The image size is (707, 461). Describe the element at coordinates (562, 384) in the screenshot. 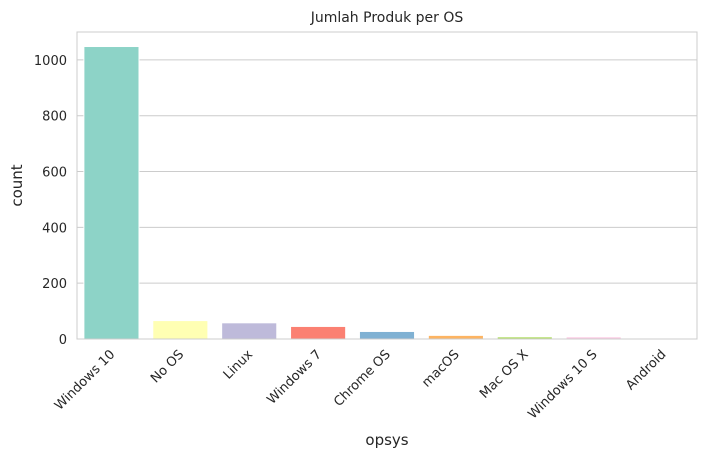

I see `x-tick-label: Windows 10 S` at that location.